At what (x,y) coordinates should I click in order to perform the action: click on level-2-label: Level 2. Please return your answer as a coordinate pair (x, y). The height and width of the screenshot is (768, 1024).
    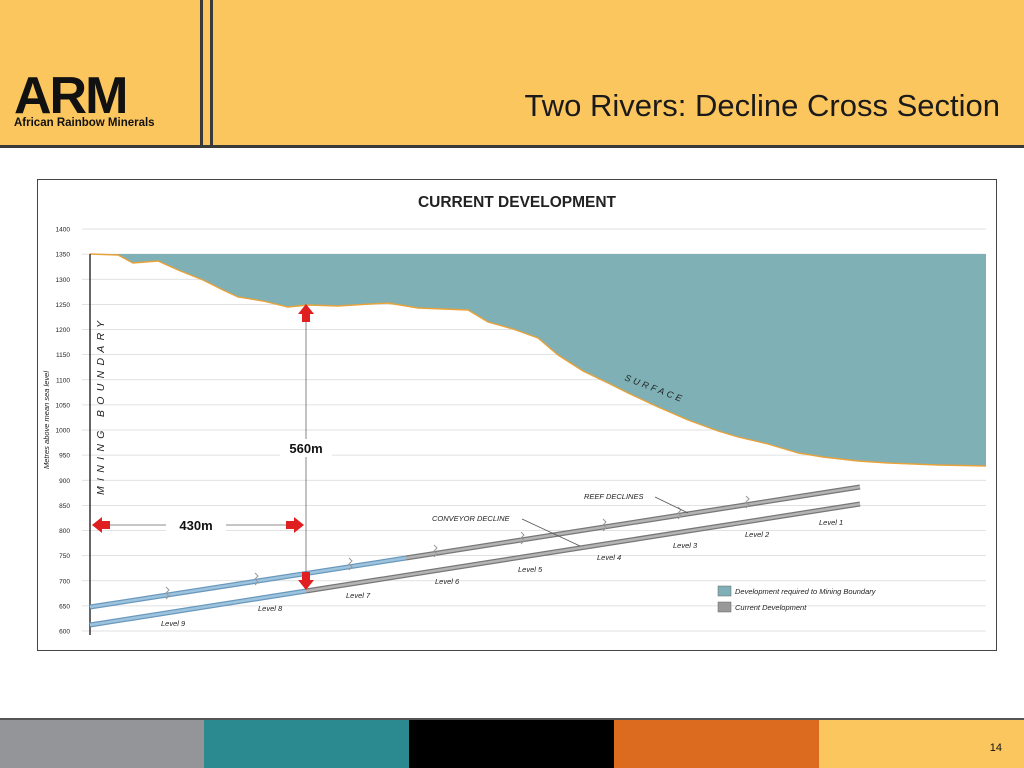
    Looking at the image, I should click on (757, 534).